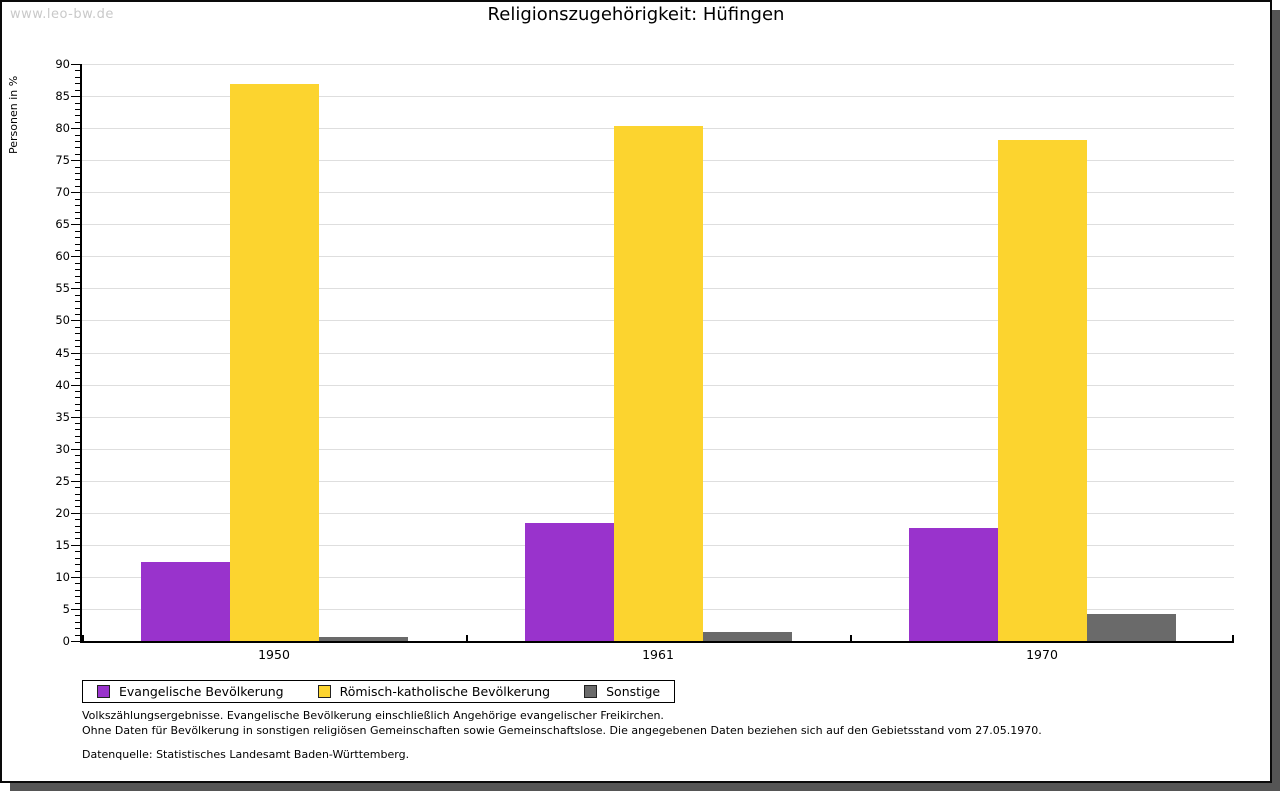 Image resolution: width=1280 pixels, height=791 pixels. I want to click on y-axis-title: Personen in %, so click(13, 114).